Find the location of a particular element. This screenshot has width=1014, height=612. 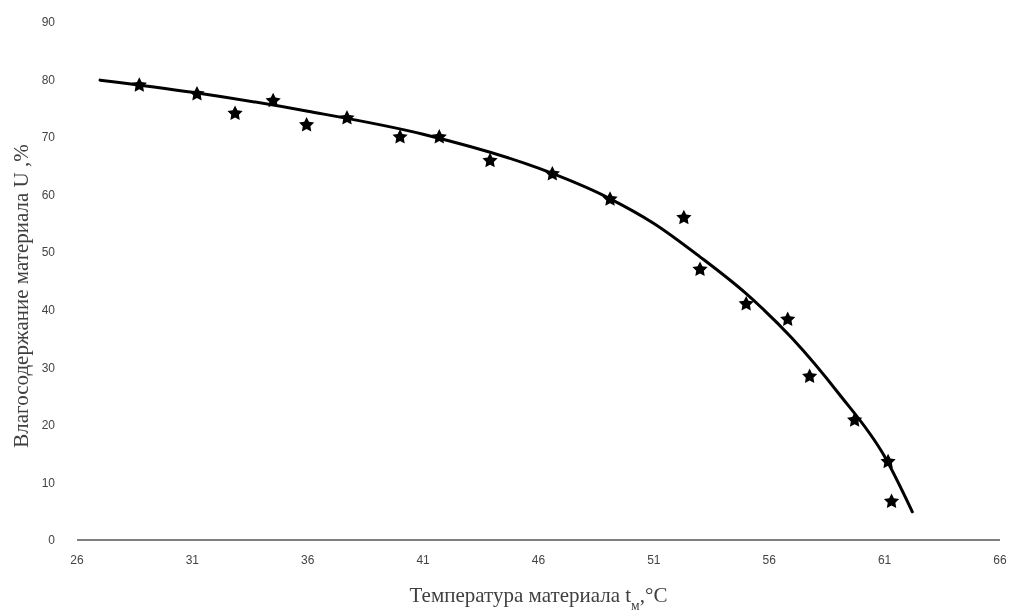

y-axis-title: Влагосодержание материала U ,% is located at coordinates (21, 296).